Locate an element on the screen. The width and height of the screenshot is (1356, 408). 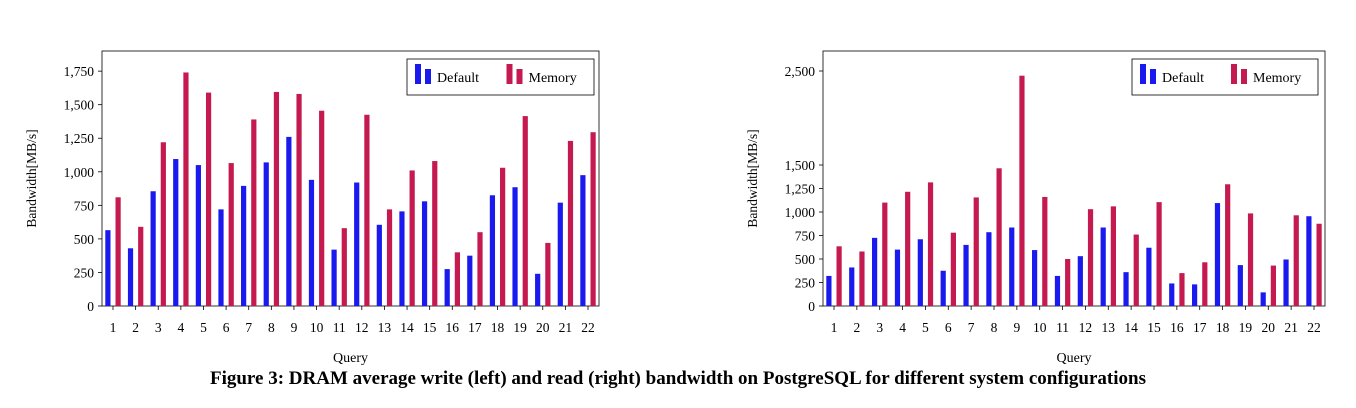
bar-default-q20 is located at coordinates (538, 289).